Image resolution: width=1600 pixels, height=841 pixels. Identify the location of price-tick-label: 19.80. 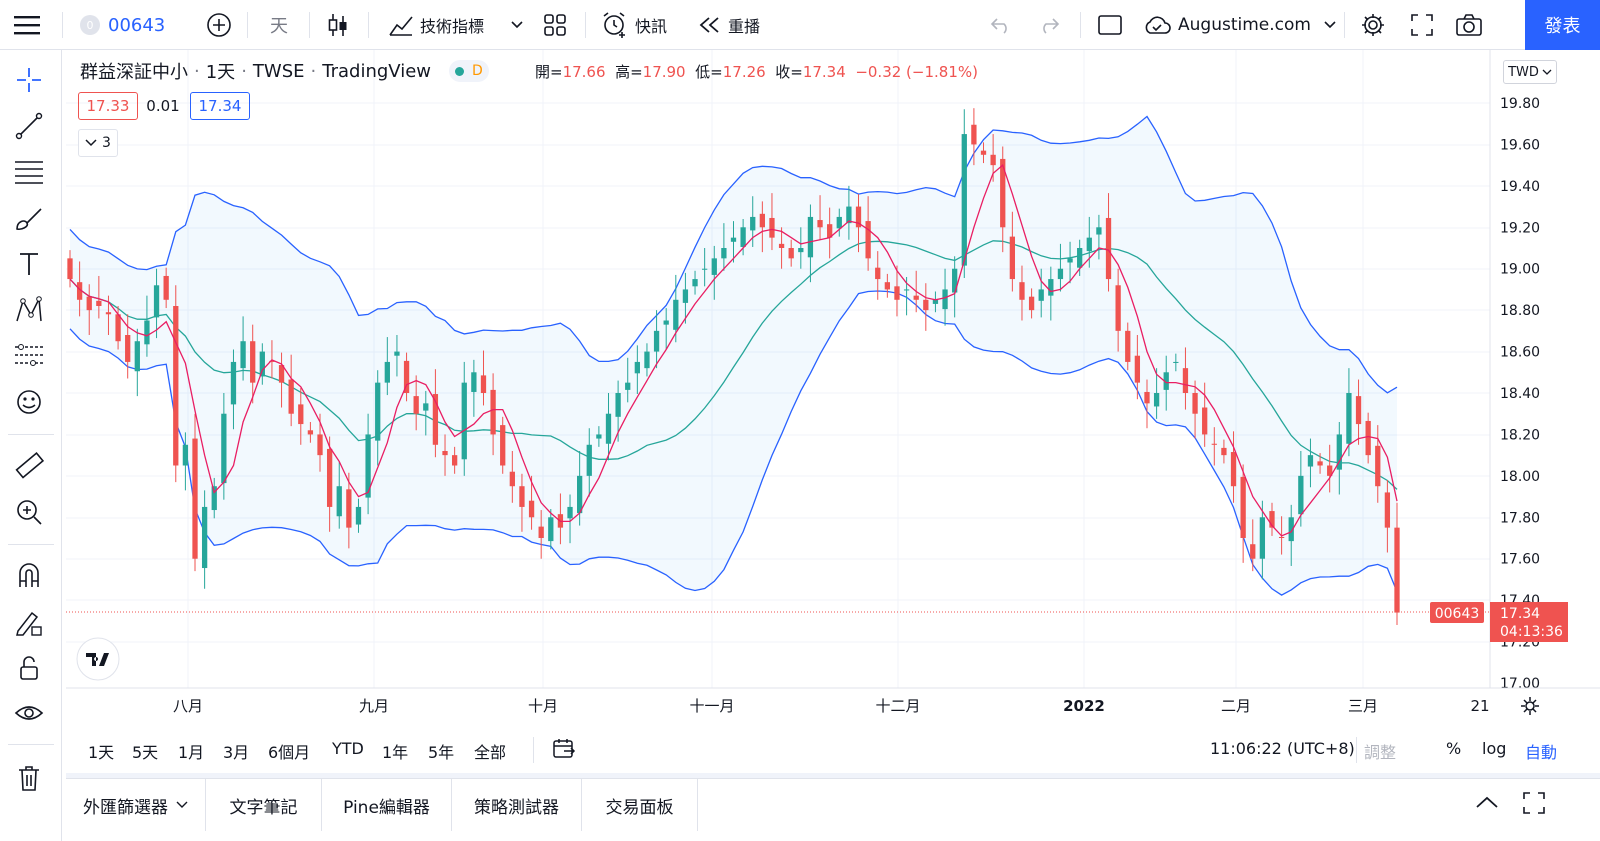
(1520, 104).